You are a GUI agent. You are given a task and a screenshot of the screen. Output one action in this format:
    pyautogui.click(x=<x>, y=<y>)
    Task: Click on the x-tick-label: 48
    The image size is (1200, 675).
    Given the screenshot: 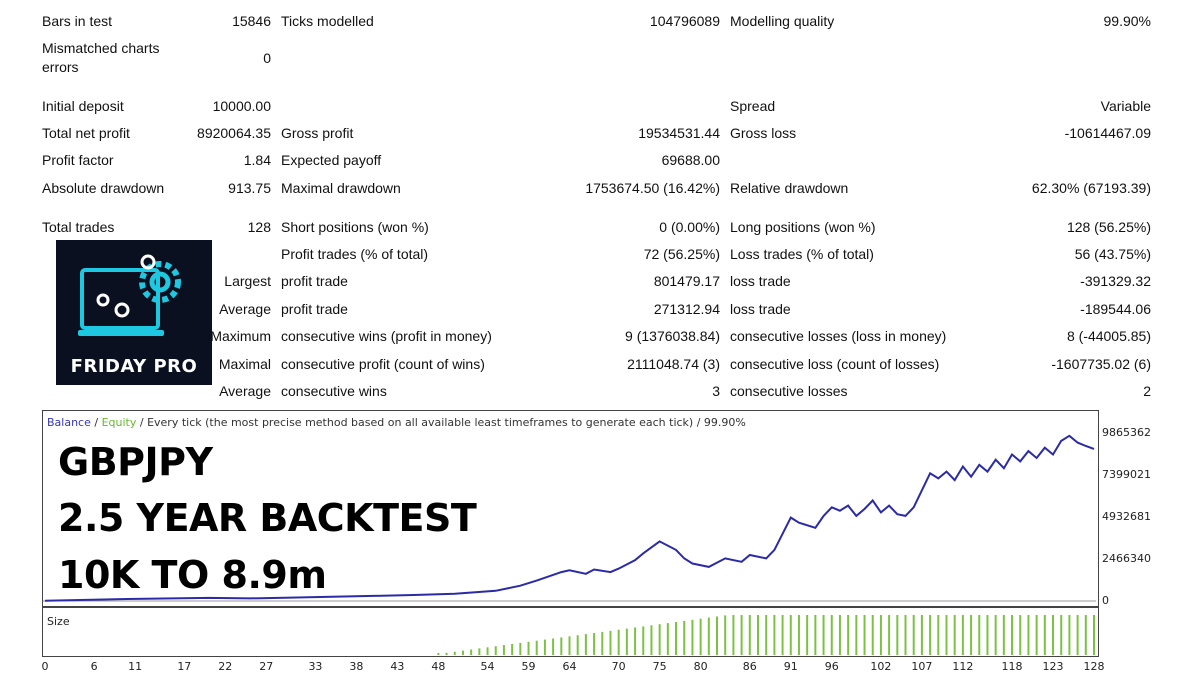 What is the action you would take?
    pyautogui.click(x=438, y=666)
    